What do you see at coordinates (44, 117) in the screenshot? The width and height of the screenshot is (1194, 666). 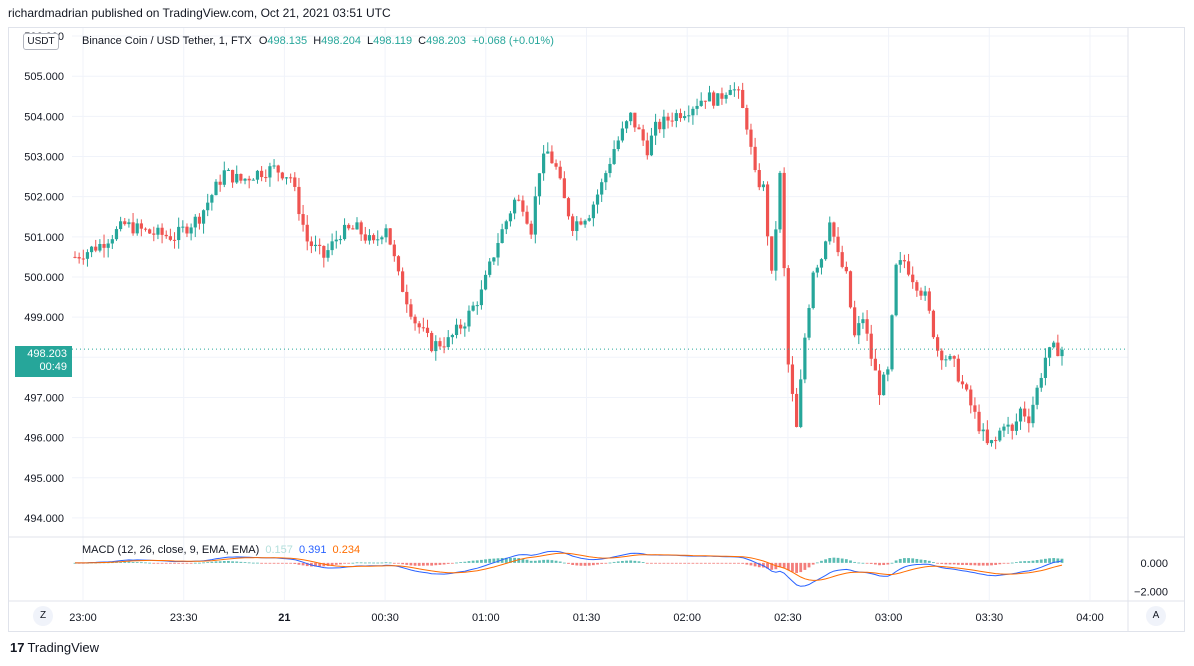 I see `y-tick-label: 504.000` at bounding box center [44, 117].